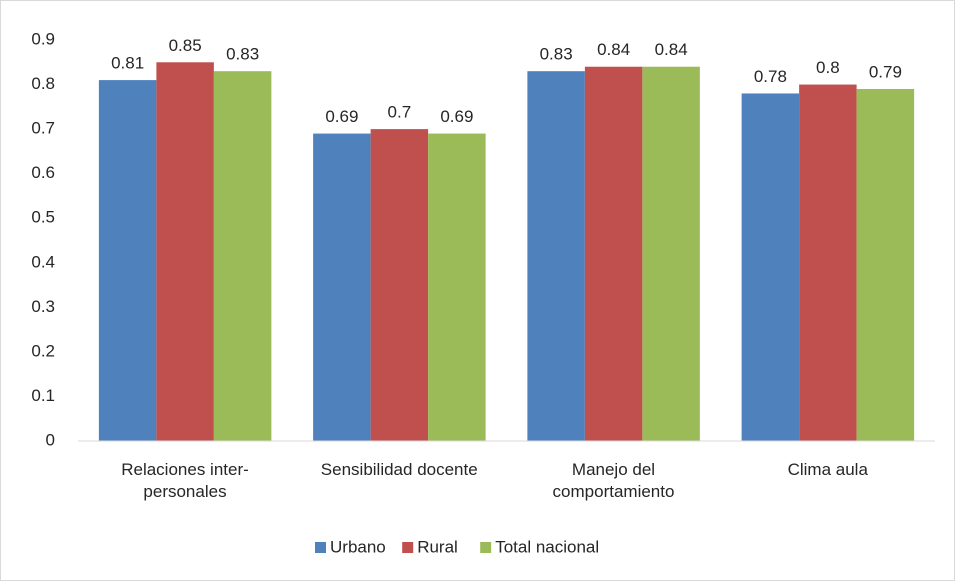 The width and height of the screenshot is (956, 582). What do you see at coordinates (885, 71) in the screenshot?
I see `data-label: 0.79` at bounding box center [885, 71].